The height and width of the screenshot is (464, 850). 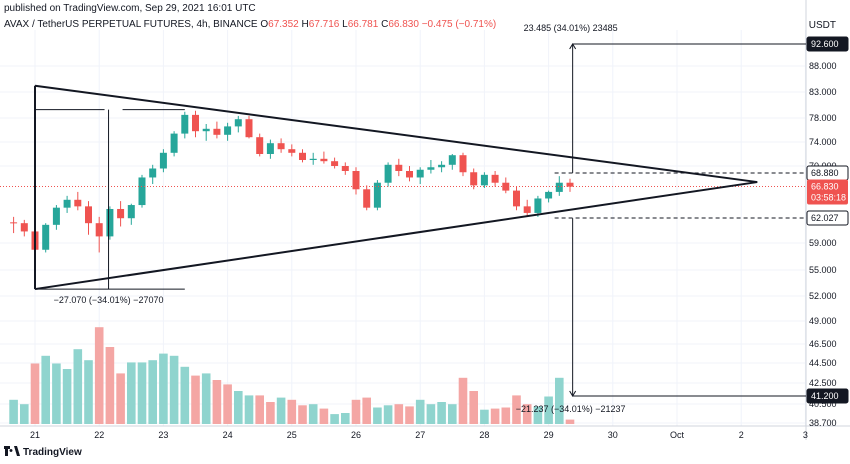 What do you see at coordinates (827, 44) in the screenshot?
I see `target-up-badge-bg` at bounding box center [827, 44].